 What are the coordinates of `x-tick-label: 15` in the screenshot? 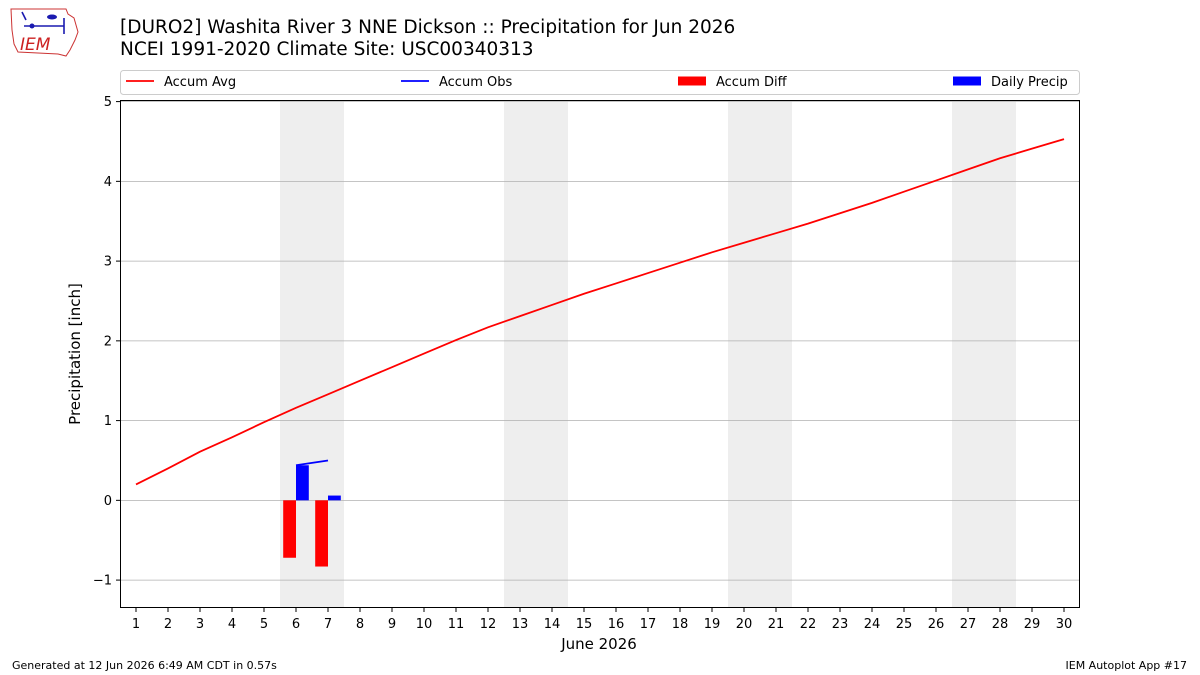 It's located at (584, 624).